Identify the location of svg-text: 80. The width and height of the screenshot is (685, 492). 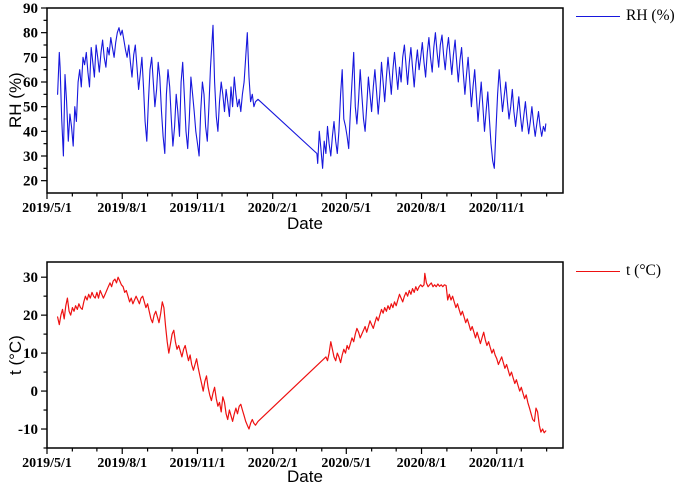
(30, 34).